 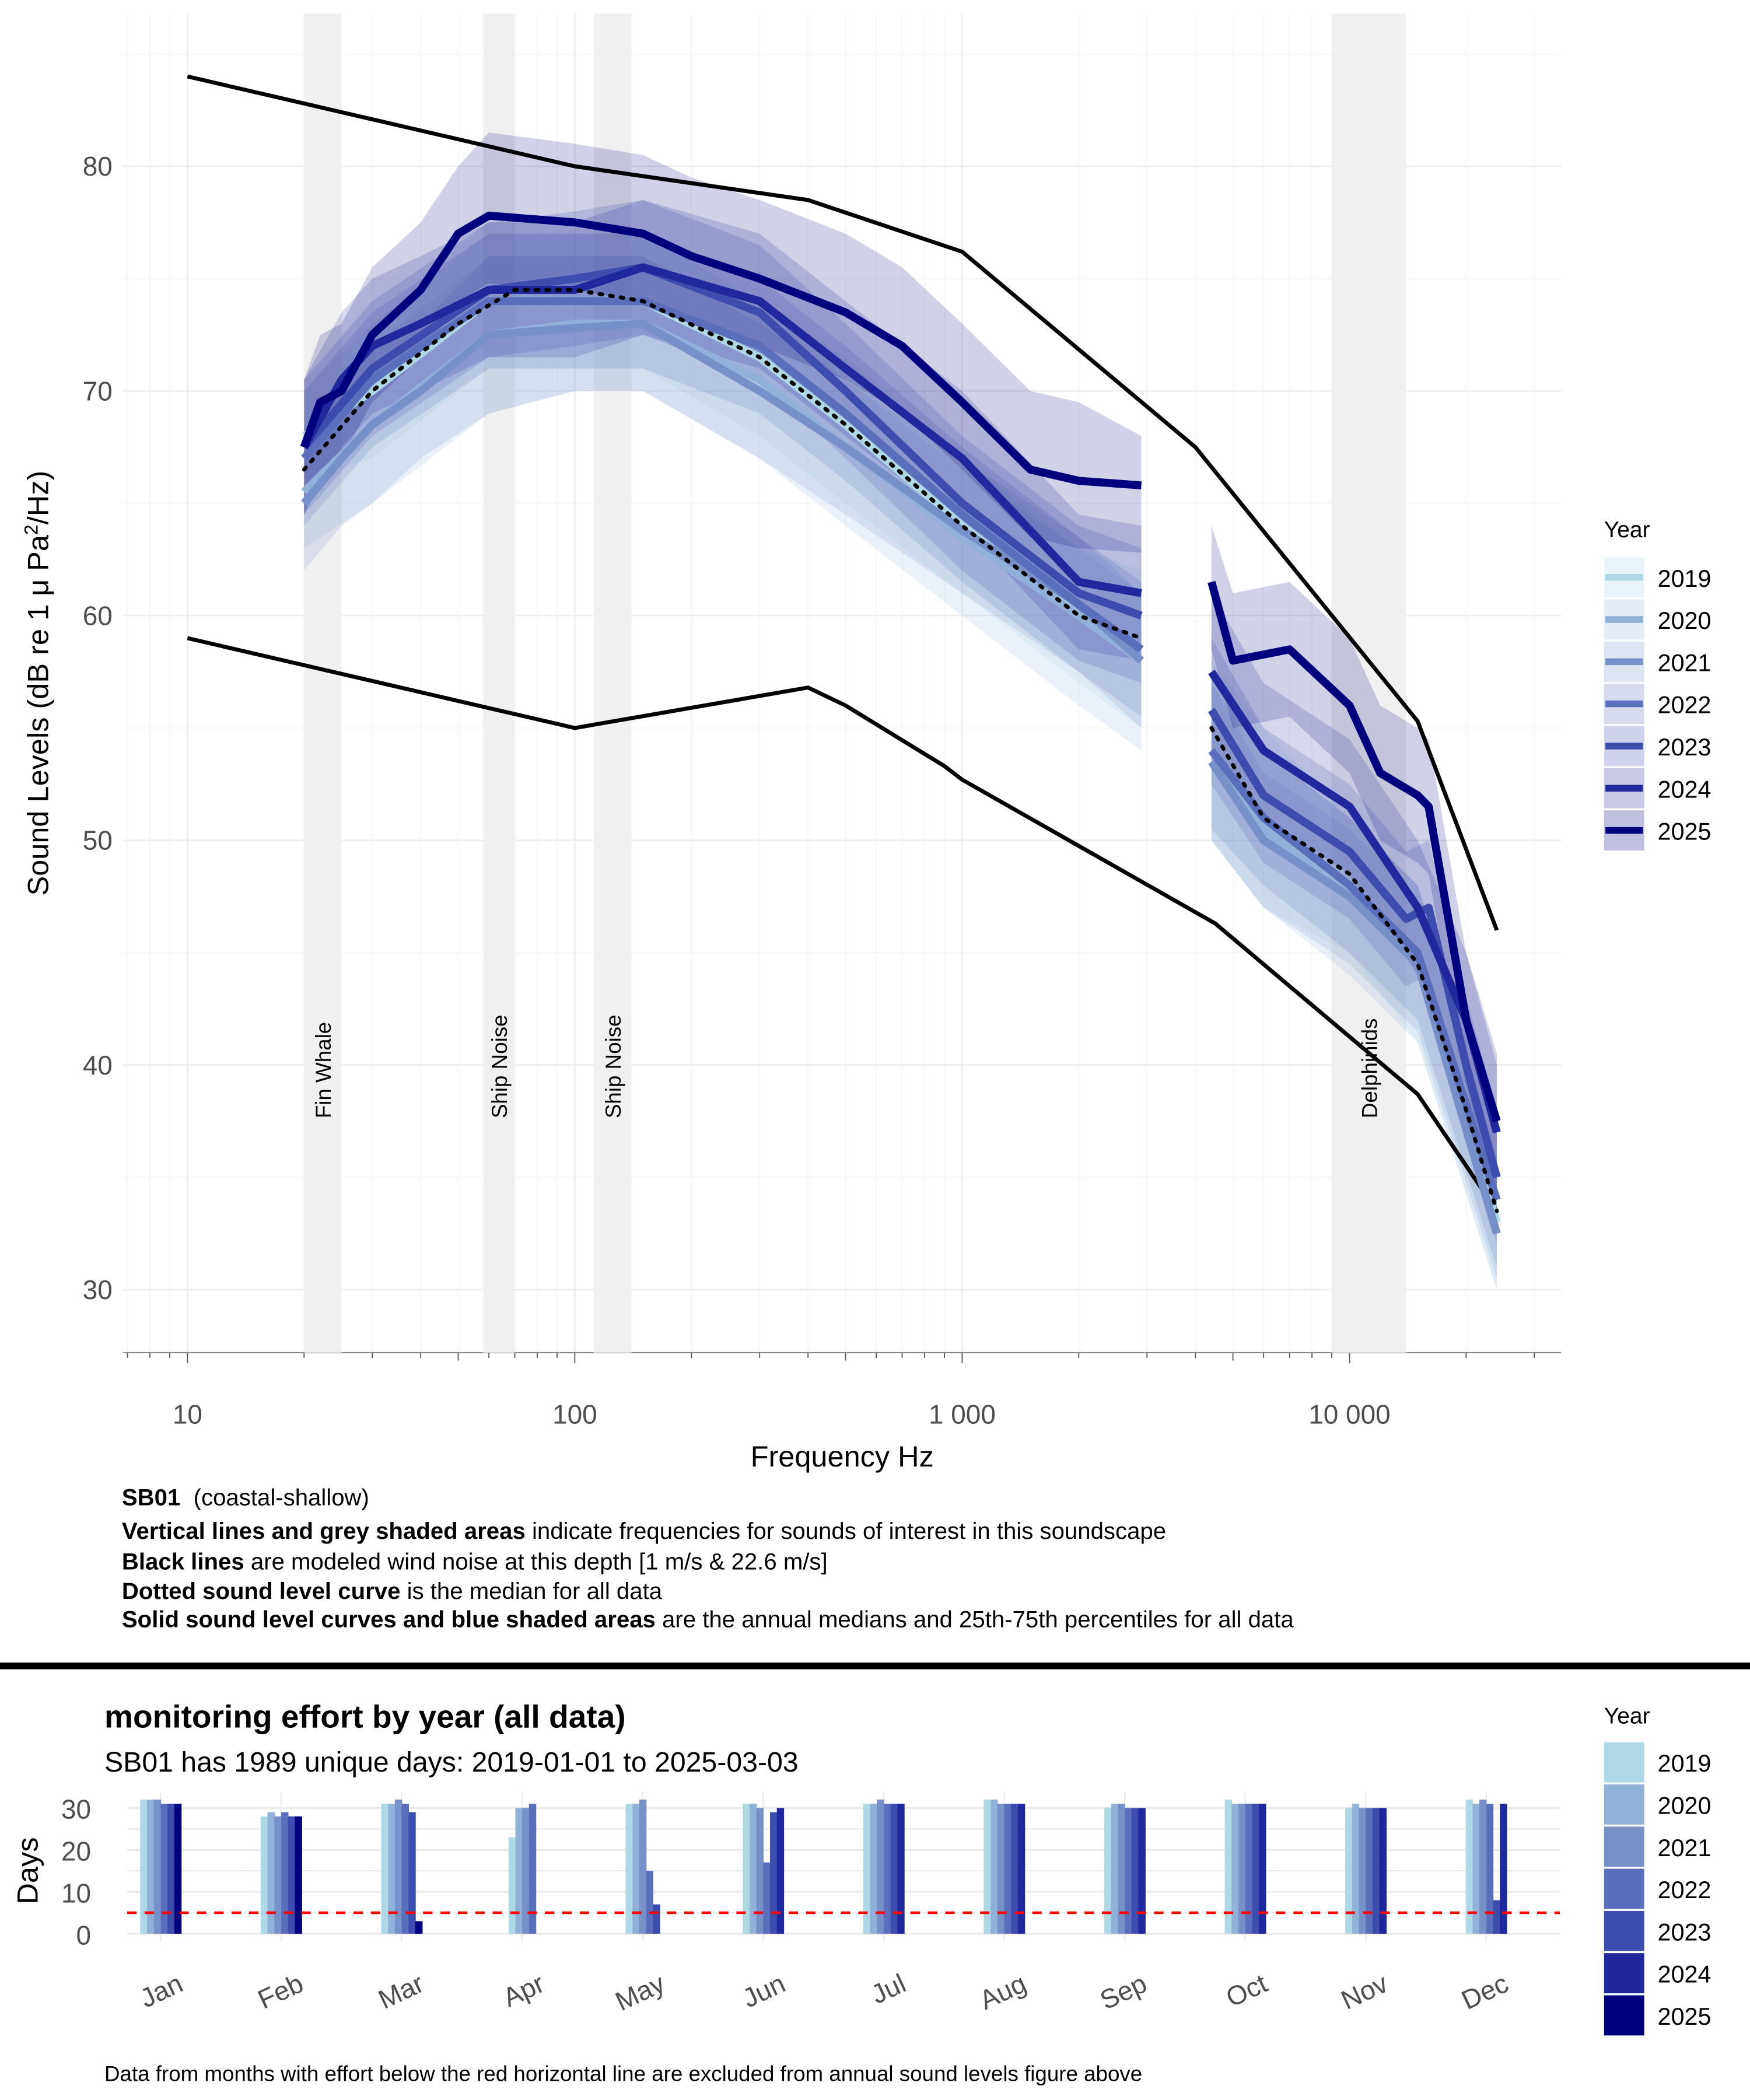 What do you see at coordinates (519, 1871) in the screenshot?
I see `bar-apr-2020` at bounding box center [519, 1871].